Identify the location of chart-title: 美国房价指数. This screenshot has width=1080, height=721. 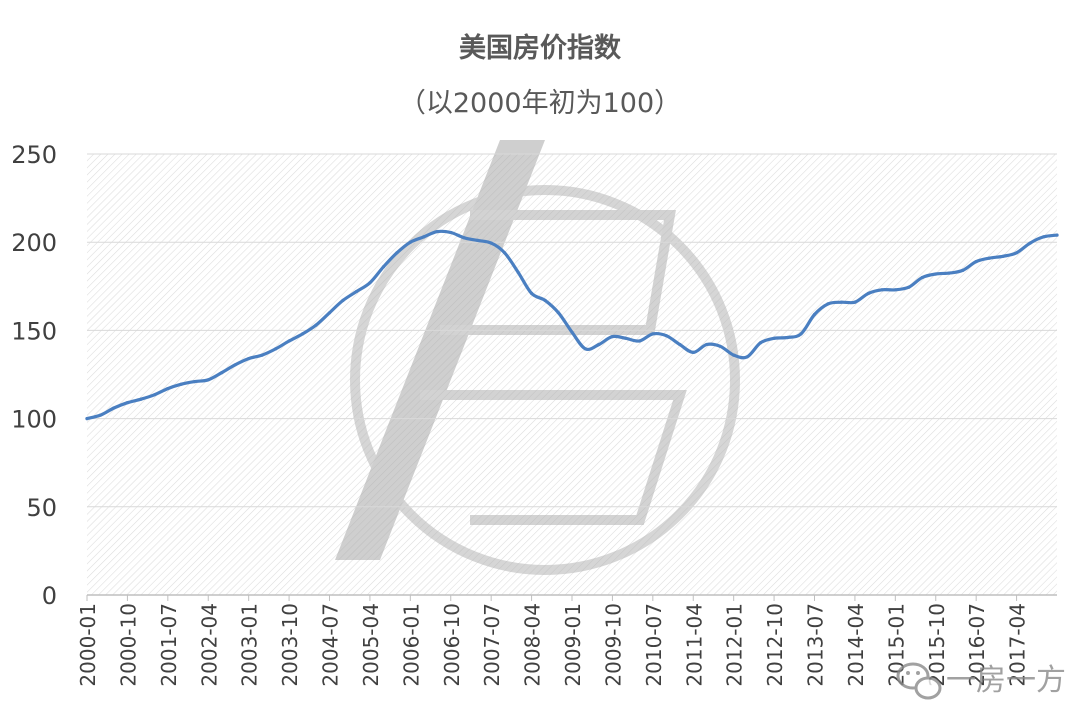
(540, 48).